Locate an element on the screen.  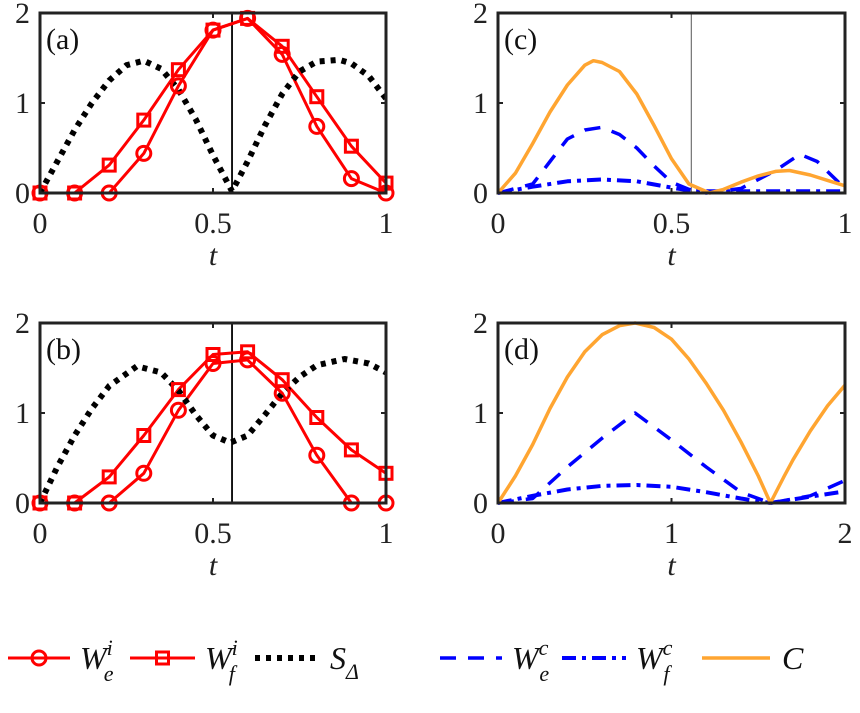
panel-label: (c) is located at coordinates (520, 39).